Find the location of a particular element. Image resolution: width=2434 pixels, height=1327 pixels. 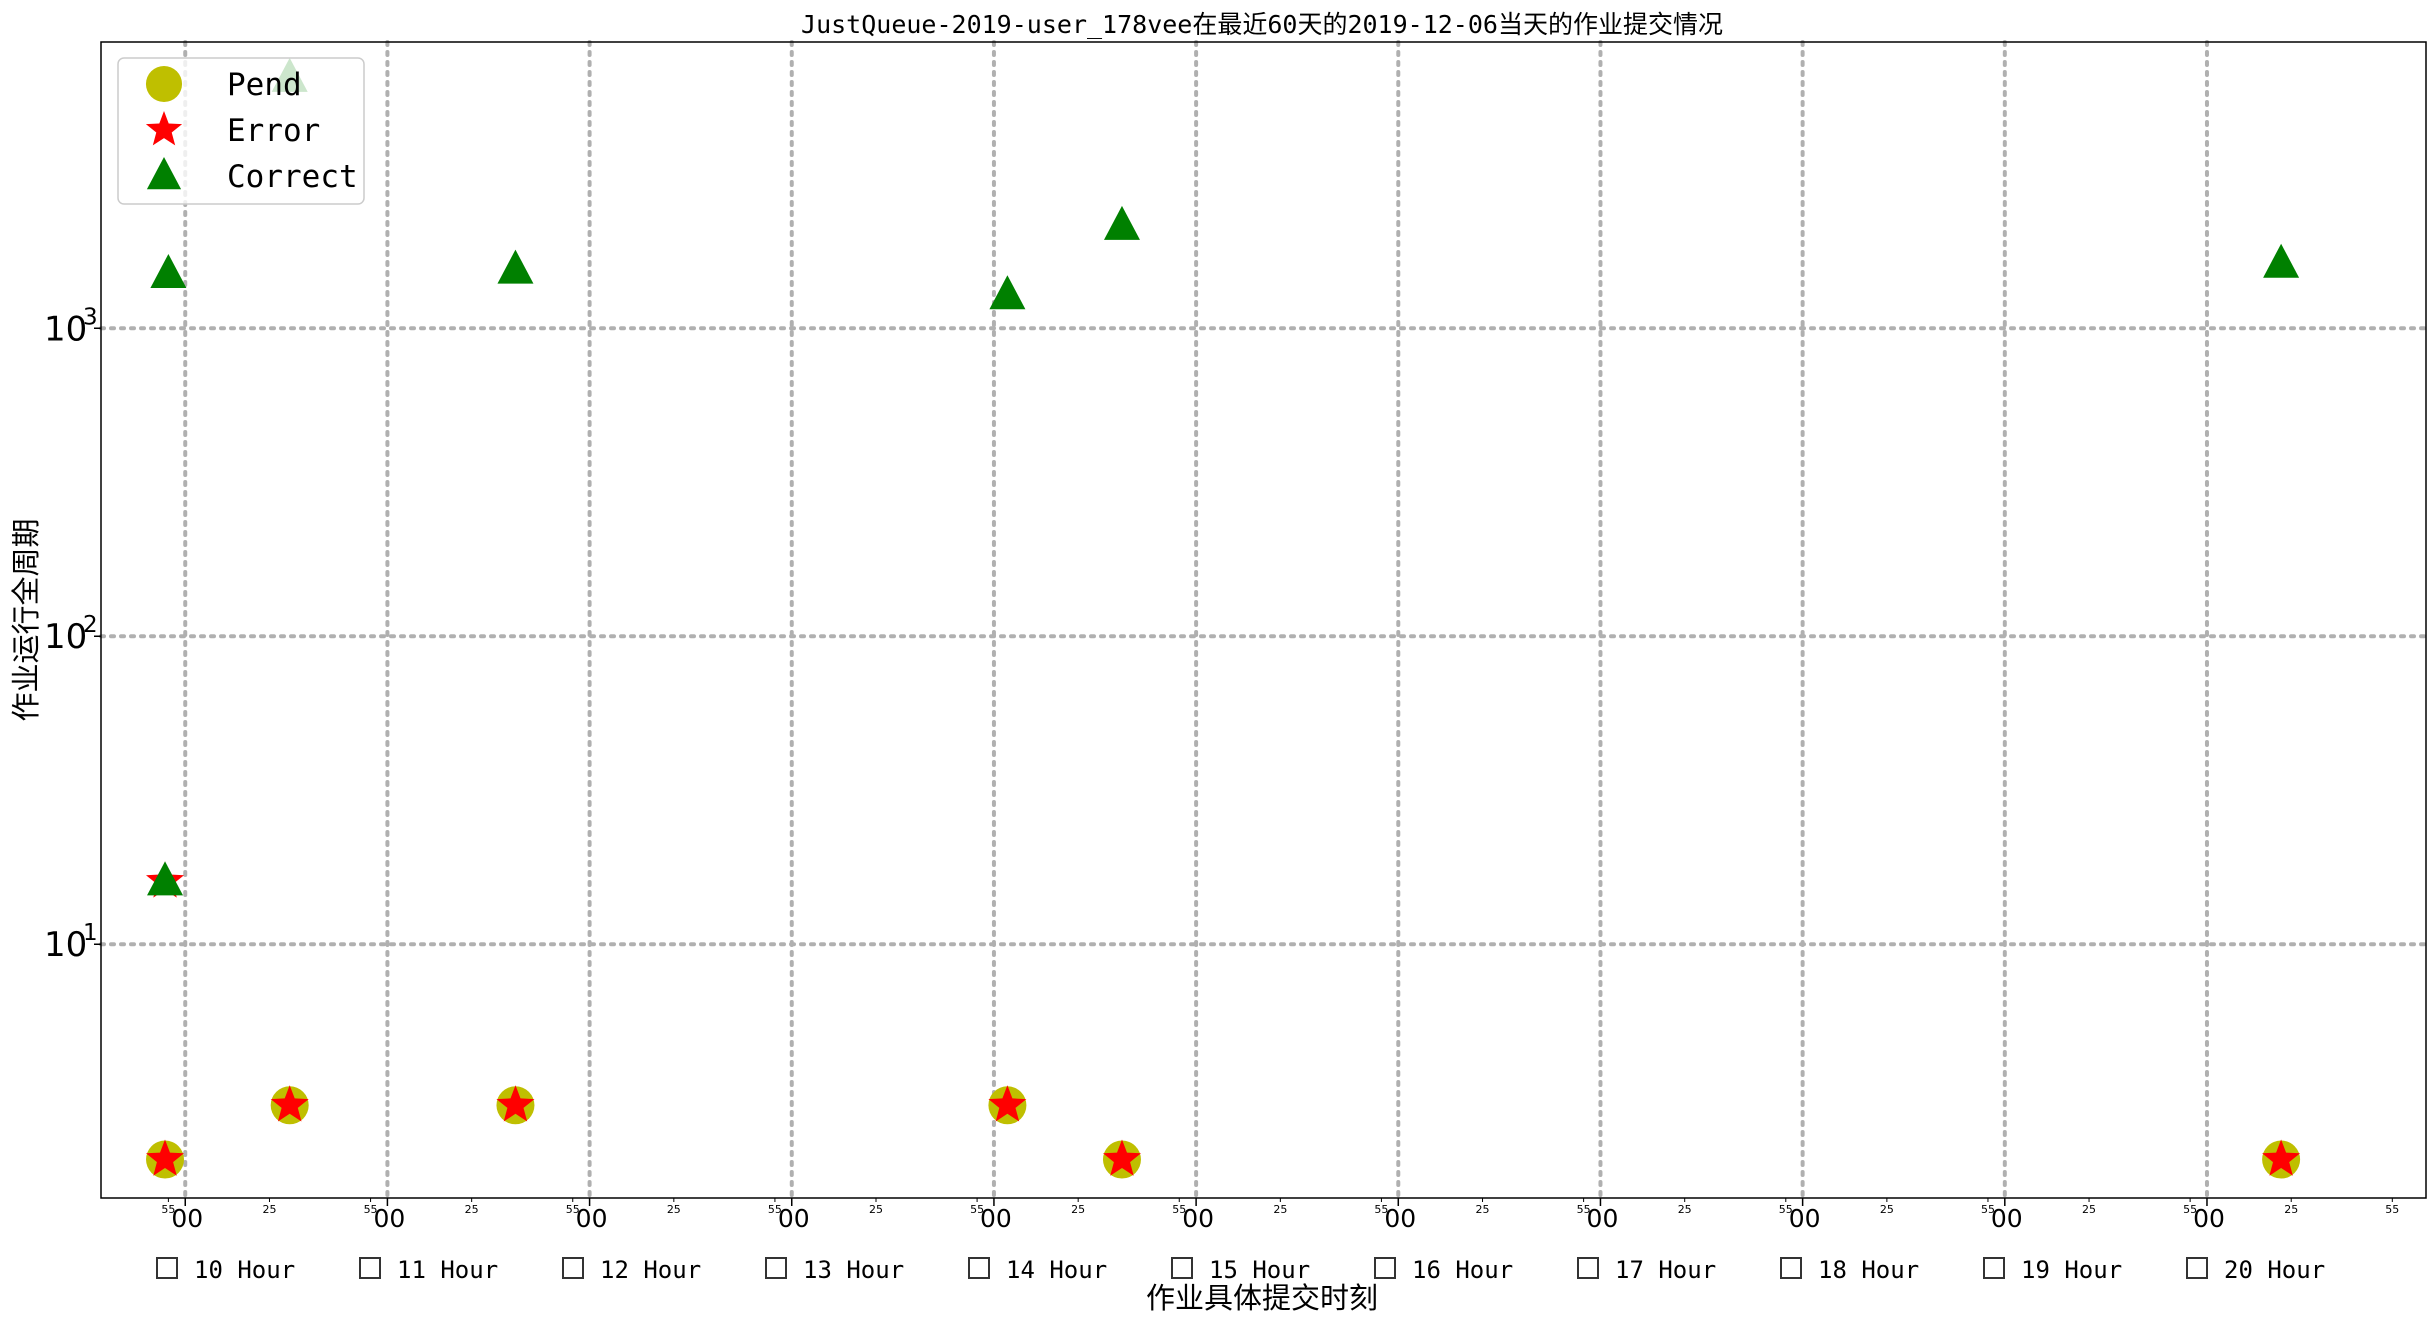

legend-label: Correct is located at coordinates (292, 177).